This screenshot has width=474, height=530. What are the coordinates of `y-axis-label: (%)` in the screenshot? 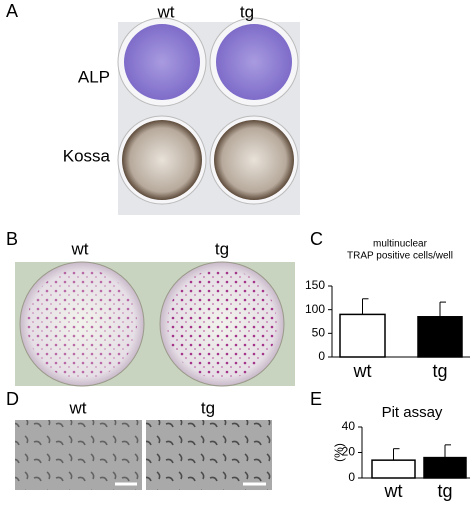 It's located at (339, 452).